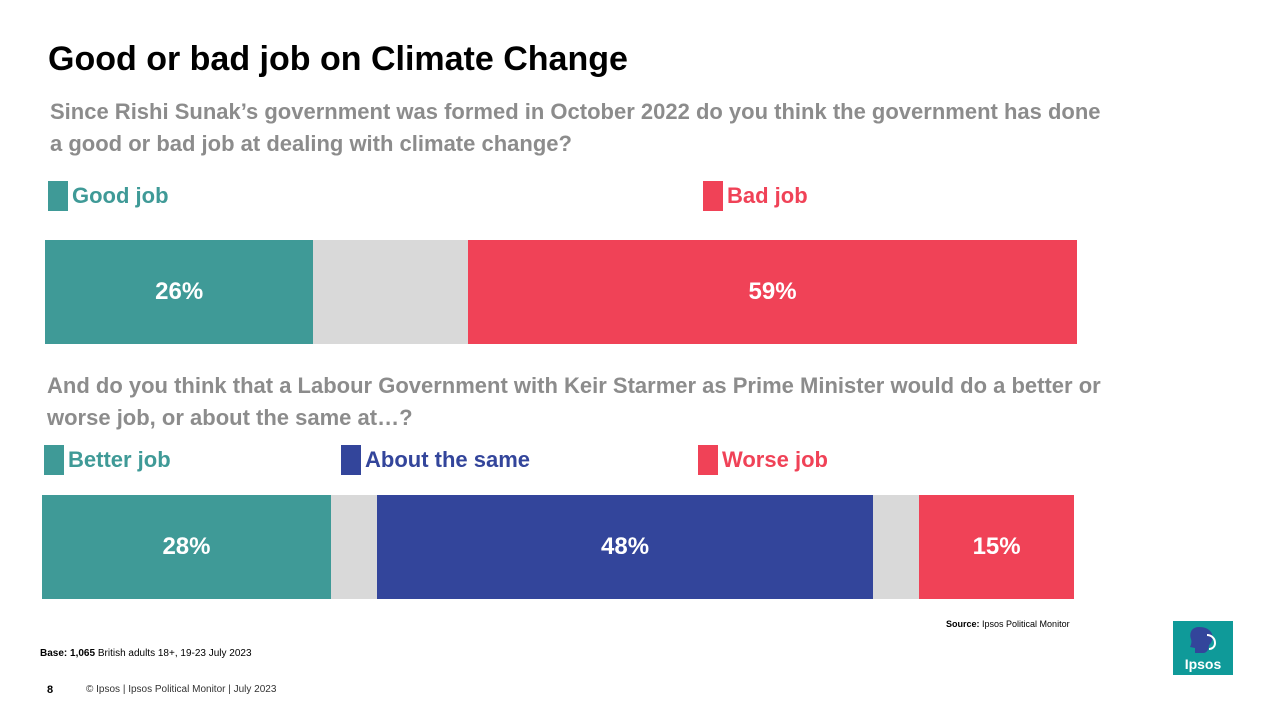 This screenshot has width=1280, height=720. I want to click on legend-worse-job: Worse job, so click(763, 460).